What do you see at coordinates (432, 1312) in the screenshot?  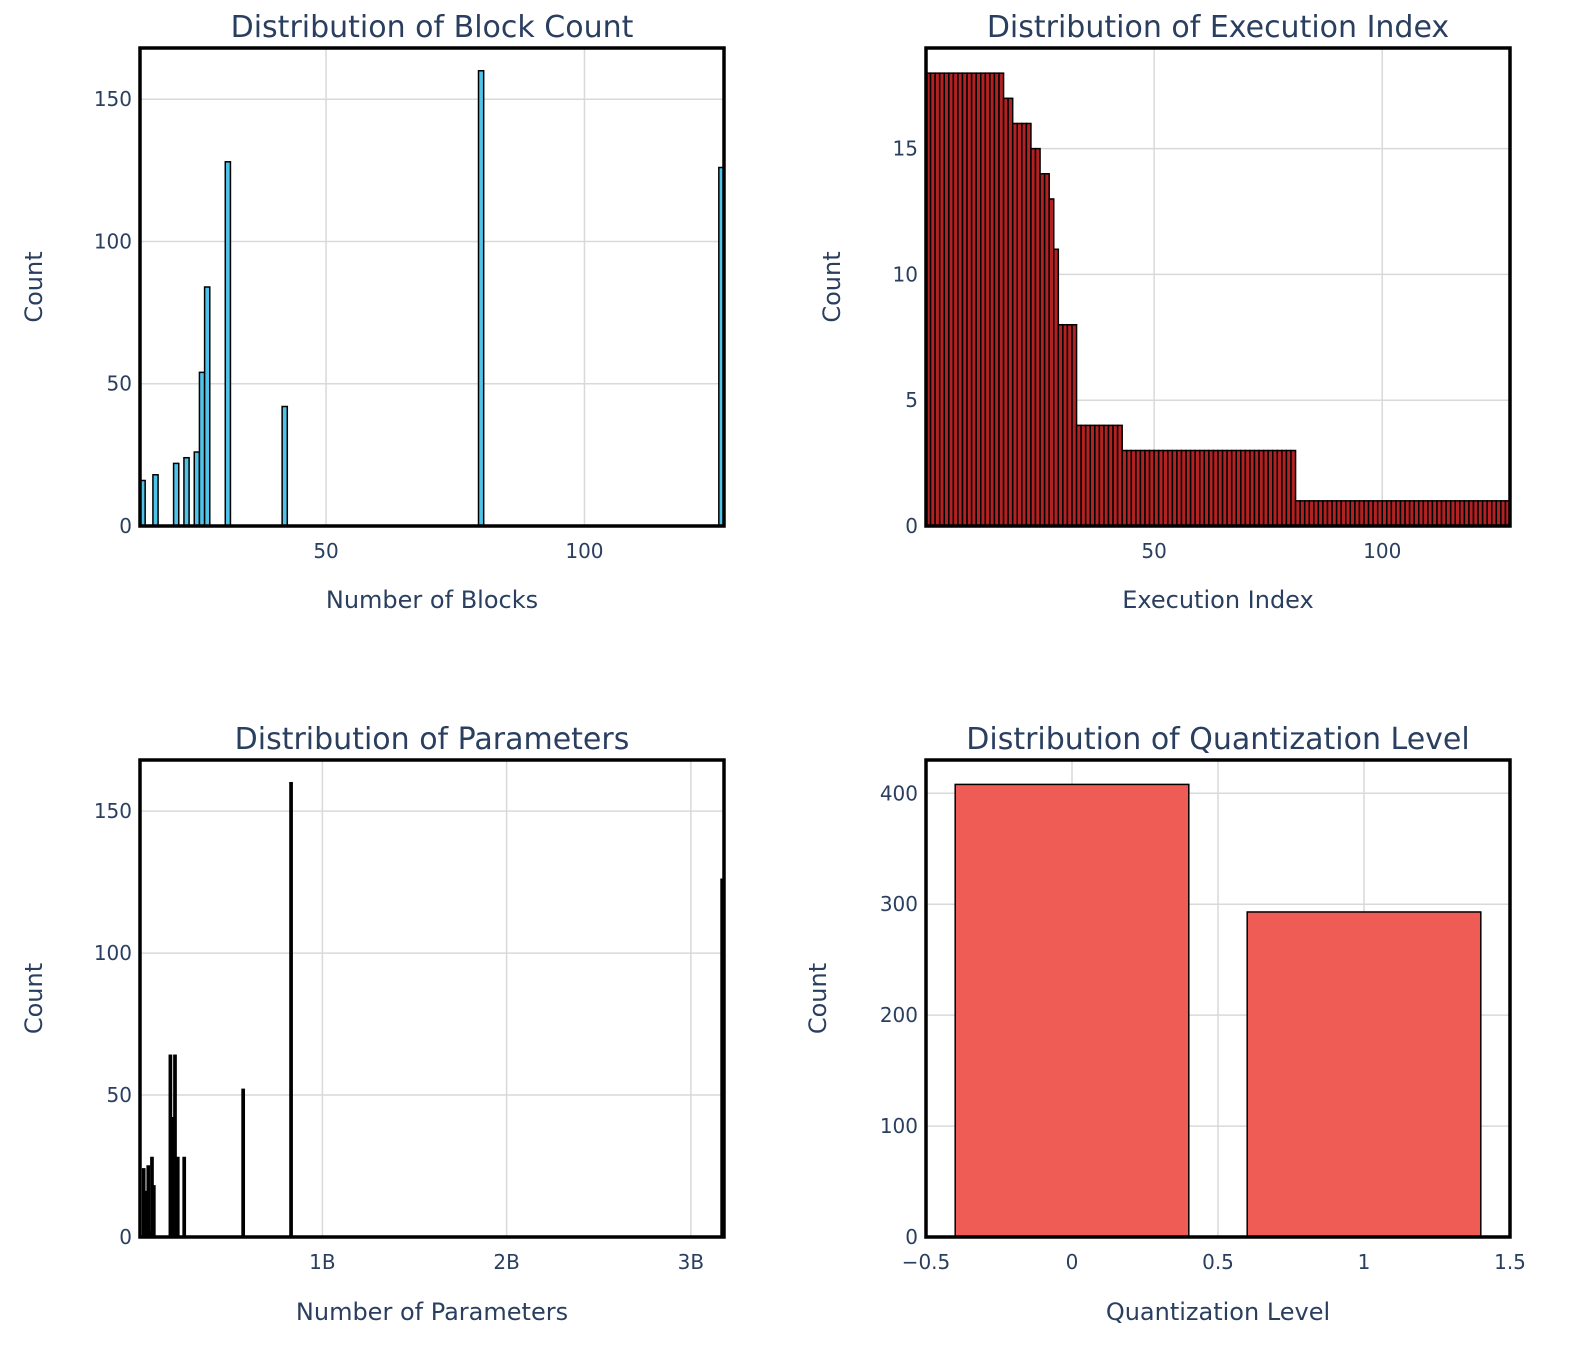 I see `x-axis-label: Number of Parameters` at bounding box center [432, 1312].